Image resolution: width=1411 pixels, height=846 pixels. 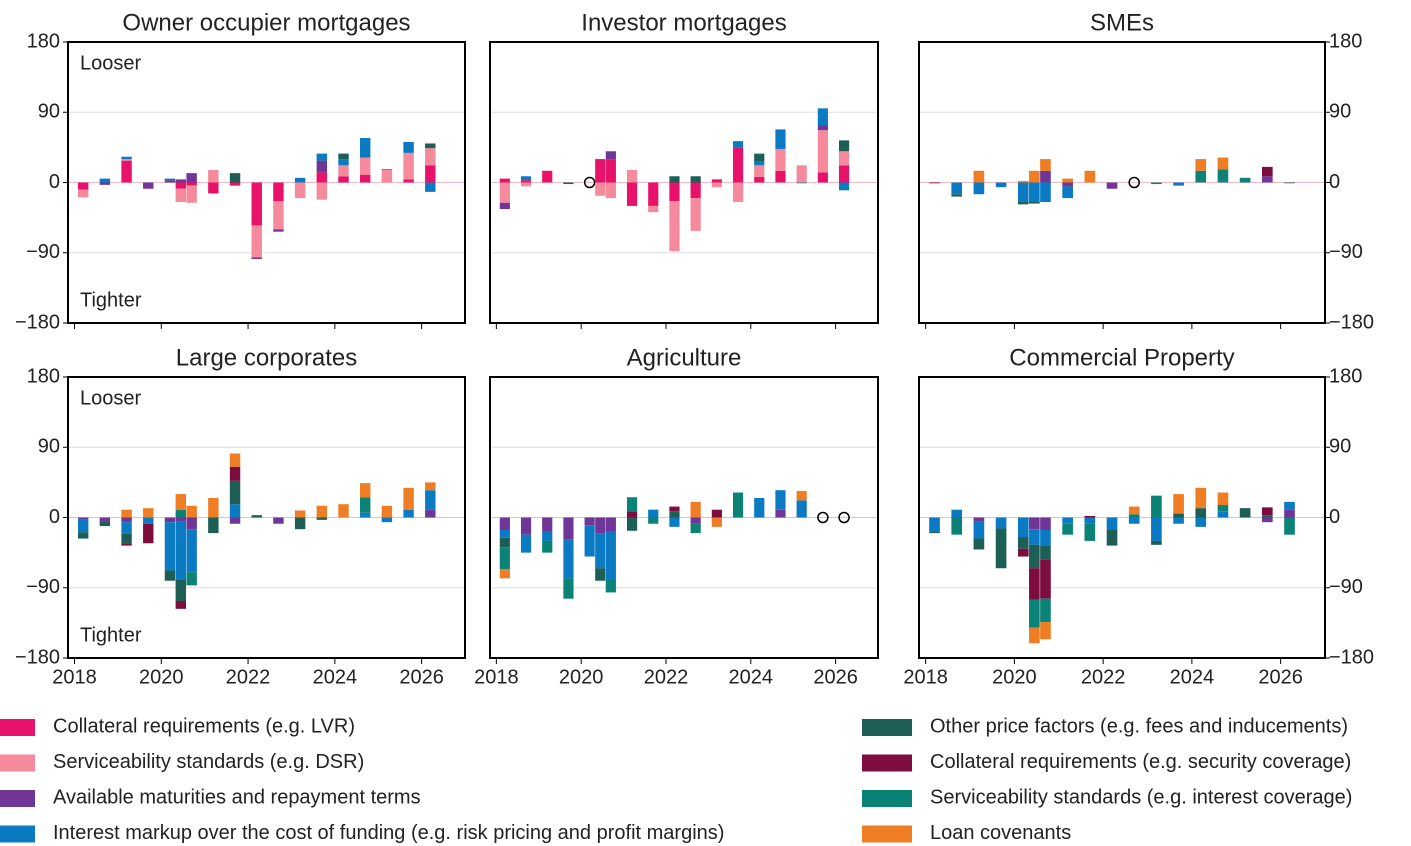 I want to click on annotation: Tighter, so click(x=111, y=635).